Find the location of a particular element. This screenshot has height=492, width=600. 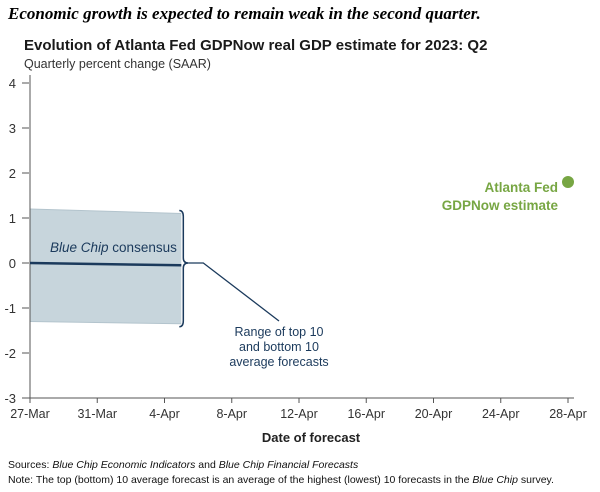

x-tick-label: 4-Apr is located at coordinates (164, 414).